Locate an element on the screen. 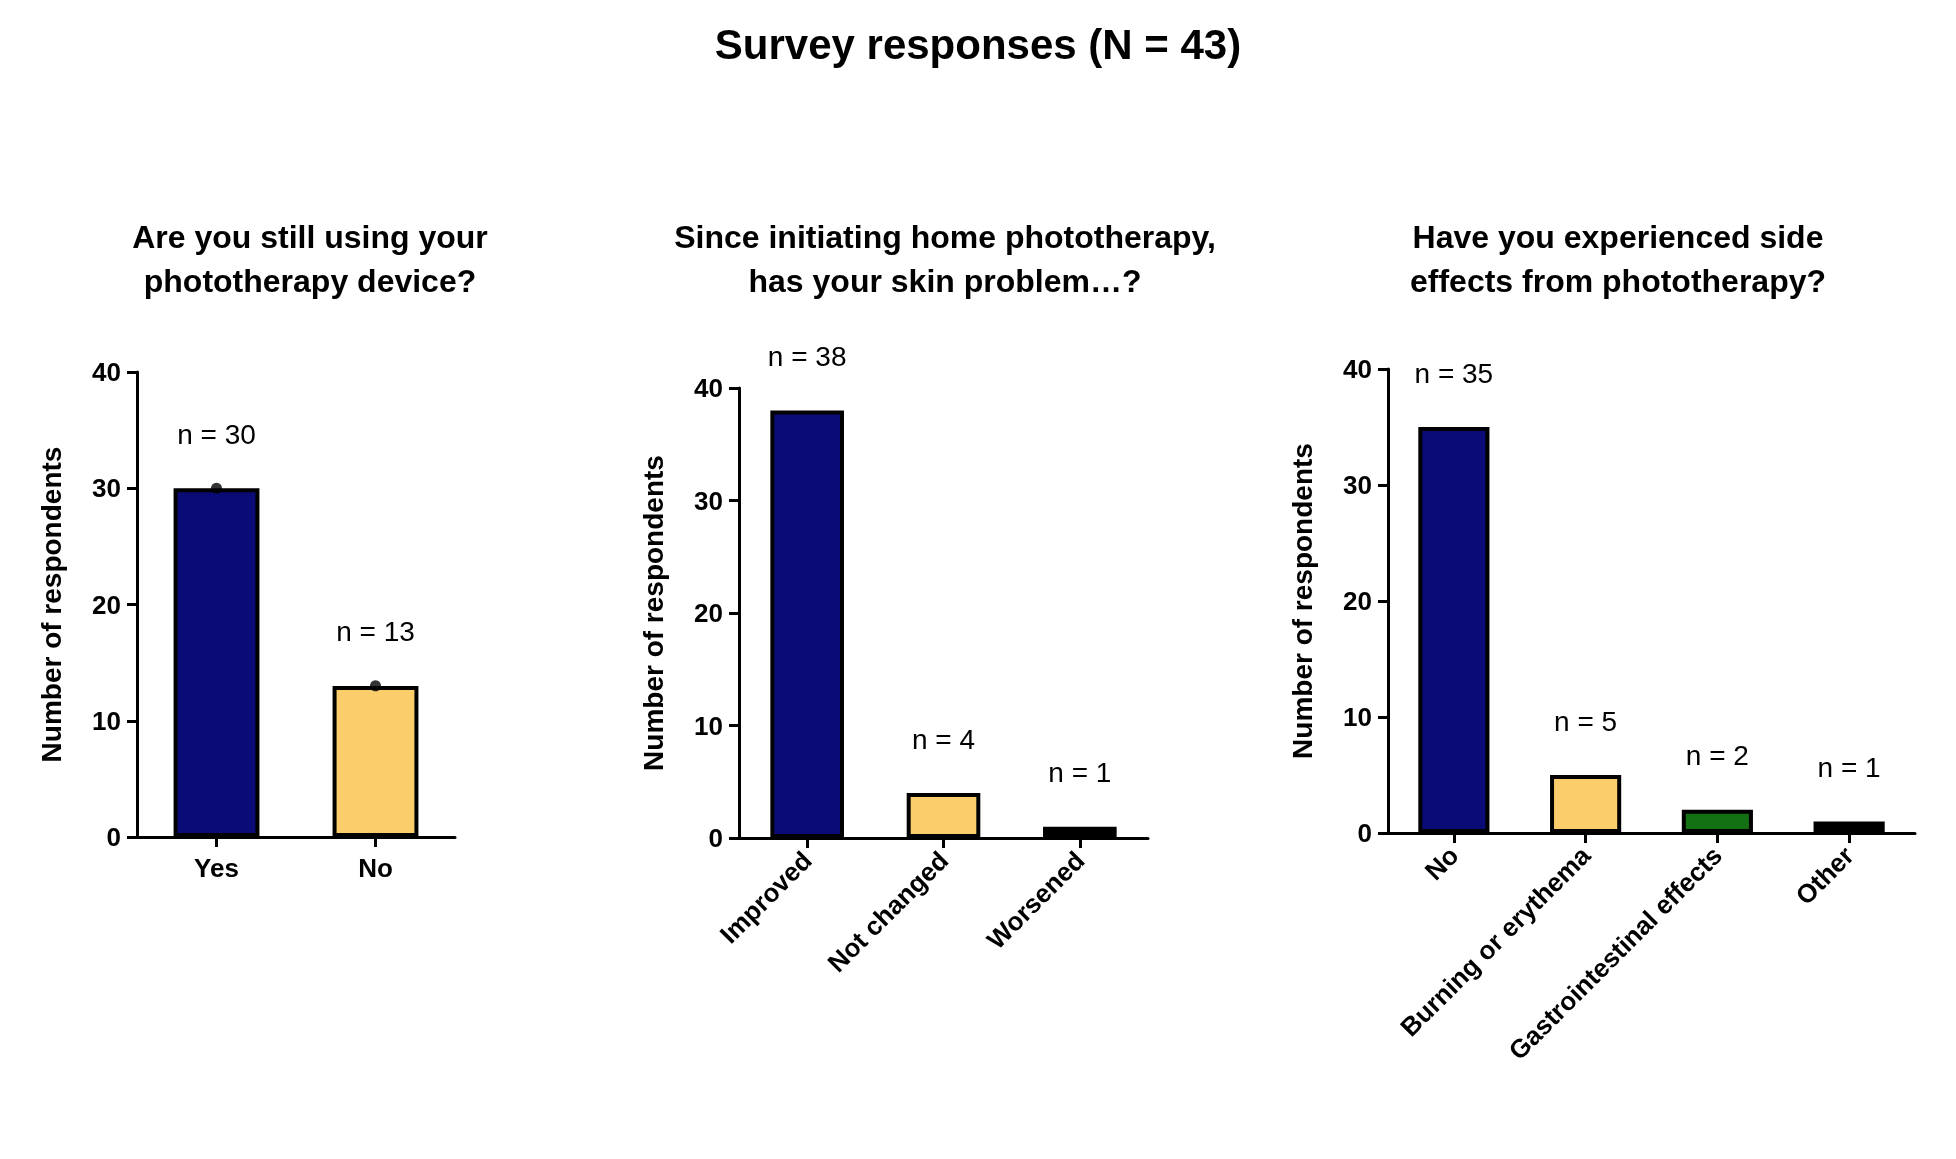  data-label: n = 2 is located at coordinates (1717, 756).